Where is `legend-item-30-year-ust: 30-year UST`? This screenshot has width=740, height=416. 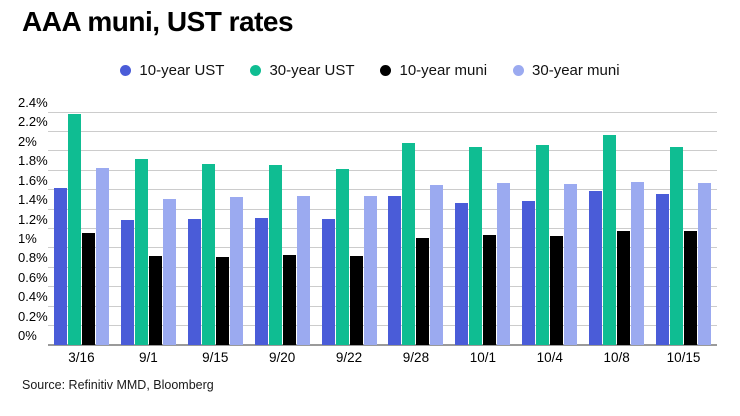 legend-item-30-year-ust: 30-year UST is located at coordinates (302, 70).